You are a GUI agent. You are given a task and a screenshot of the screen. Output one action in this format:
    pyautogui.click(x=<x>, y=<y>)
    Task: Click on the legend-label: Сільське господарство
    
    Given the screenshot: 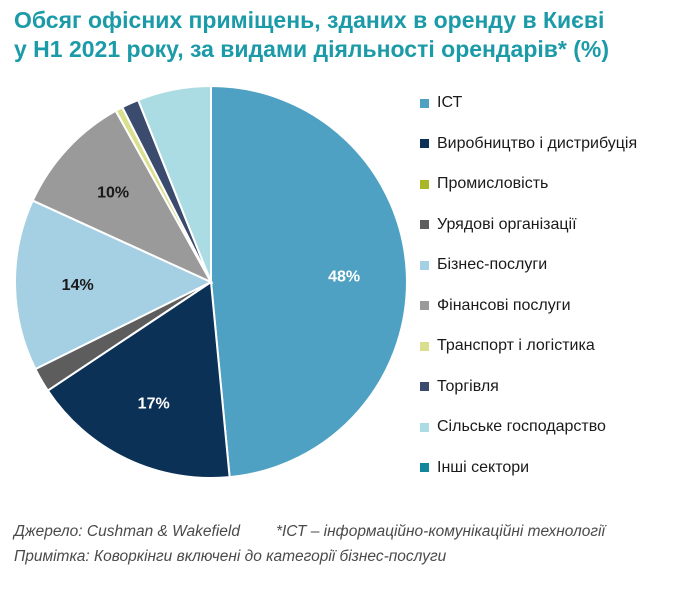 What is the action you would take?
    pyautogui.click(x=521, y=427)
    